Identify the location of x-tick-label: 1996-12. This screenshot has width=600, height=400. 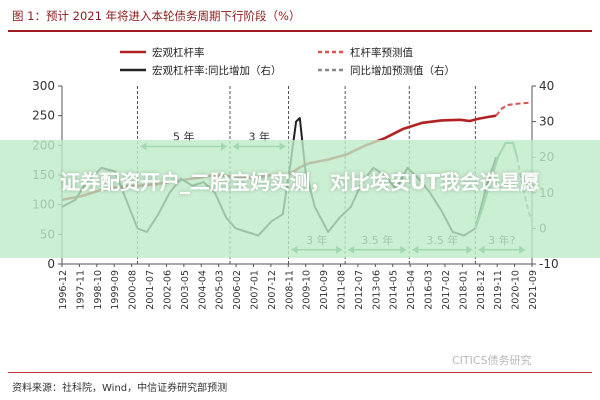
(63, 290).